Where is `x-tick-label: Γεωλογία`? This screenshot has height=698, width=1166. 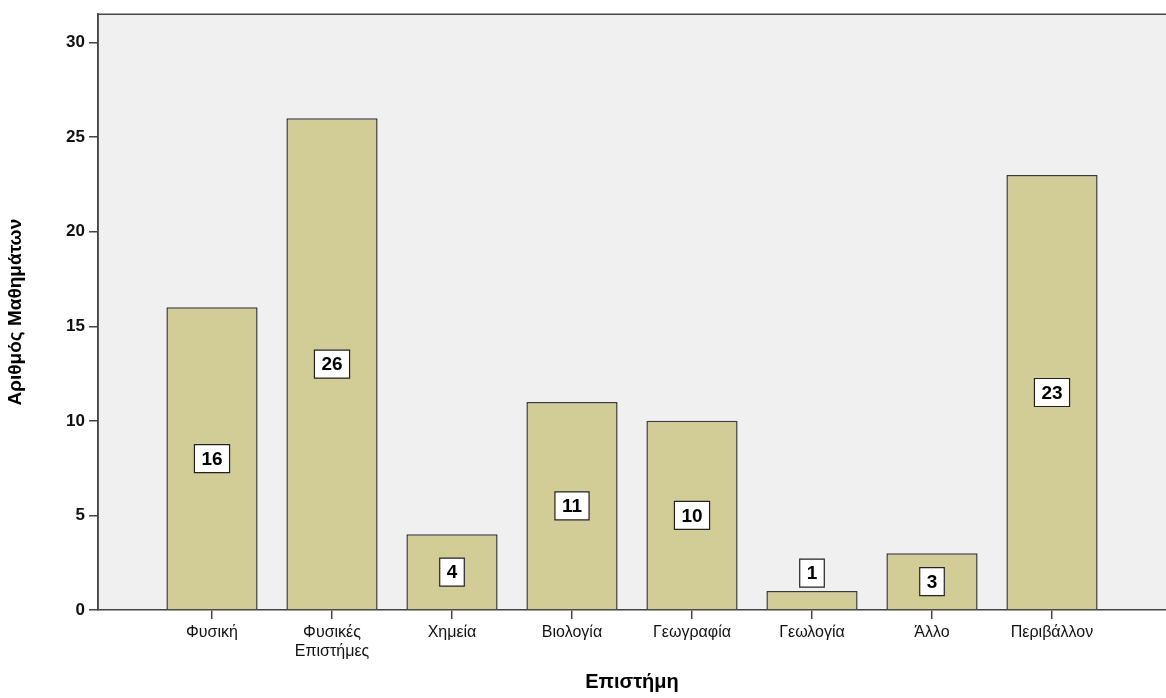 x-tick-label: Γεωλογία is located at coordinates (812, 632).